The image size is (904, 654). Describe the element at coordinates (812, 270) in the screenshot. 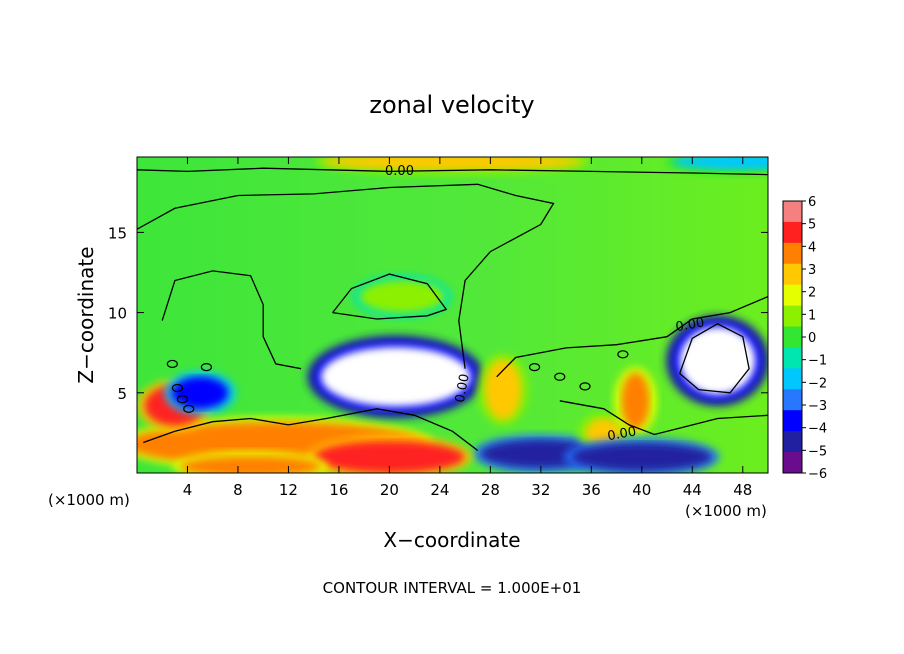

I see `colorbar-tick-label: 3` at that location.